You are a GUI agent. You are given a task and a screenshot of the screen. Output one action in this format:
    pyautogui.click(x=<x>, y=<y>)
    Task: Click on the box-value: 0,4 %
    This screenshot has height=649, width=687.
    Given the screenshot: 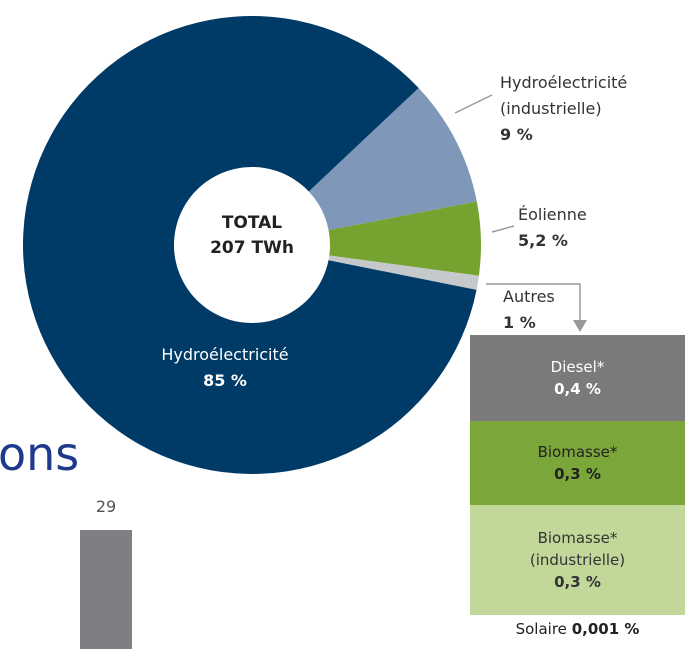 What is the action you would take?
    pyautogui.click(x=577, y=389)
    